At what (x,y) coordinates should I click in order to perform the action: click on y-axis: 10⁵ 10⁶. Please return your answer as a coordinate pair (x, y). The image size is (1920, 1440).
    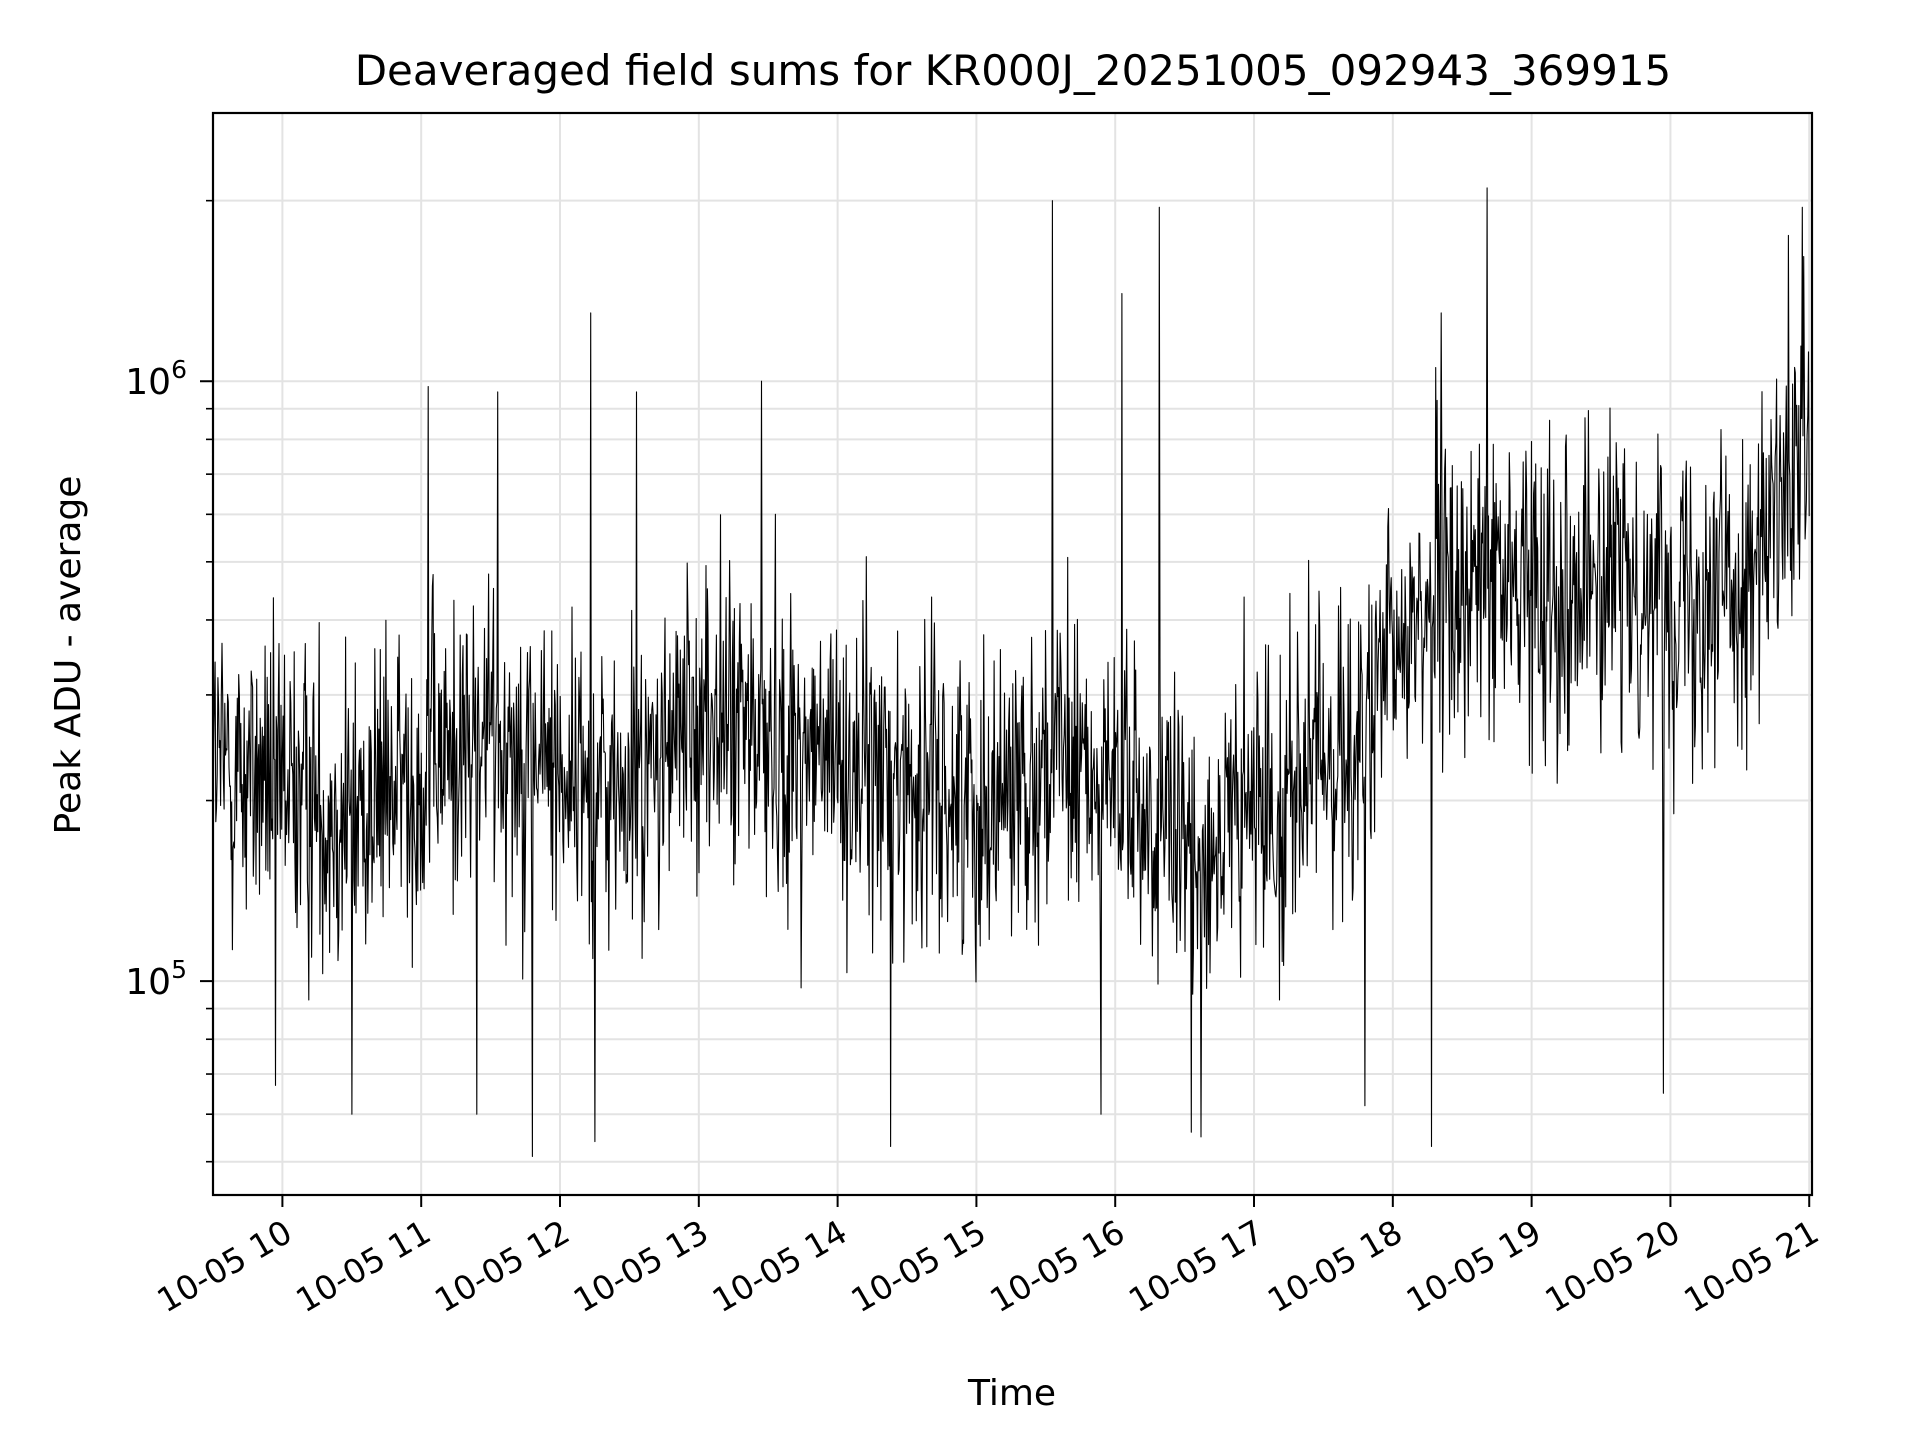
    Looking at the image, I should click on (169, 681).